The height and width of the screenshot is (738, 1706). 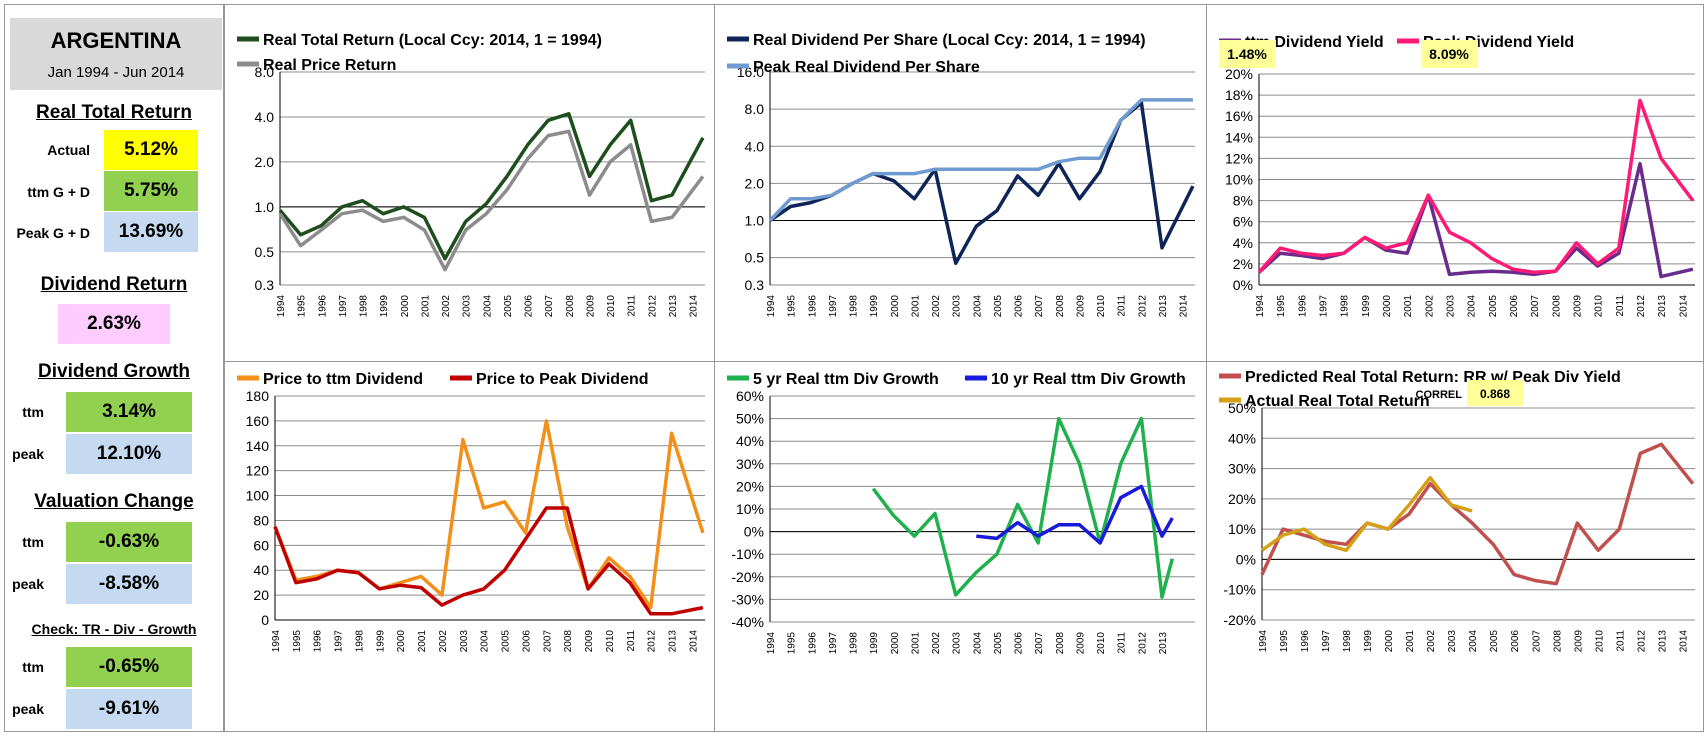 I want to click on x-tick-label: 2012, so click(x=1142, y=643).